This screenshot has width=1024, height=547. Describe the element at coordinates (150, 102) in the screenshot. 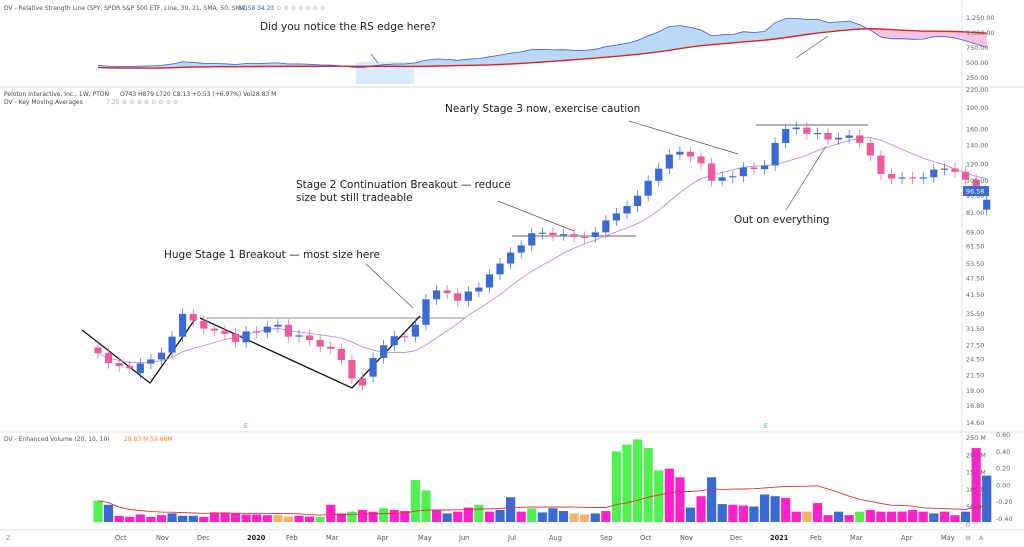

I see `ma-settings-icon: ⚙ ⚙ ⚙ ⚙ ⚙ ⚙ ⚙ ⚙` at that location.